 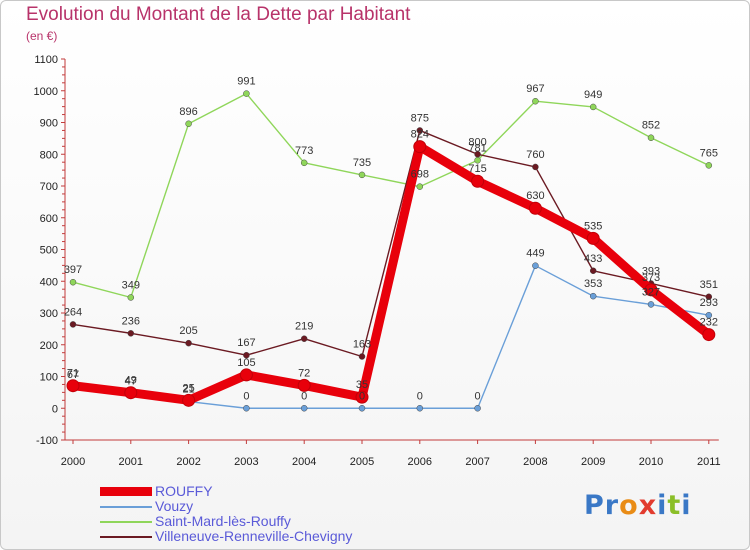 I want to click on data-label-villeneuve-renneville-chevigny: 433, so click(x=593, y=259).